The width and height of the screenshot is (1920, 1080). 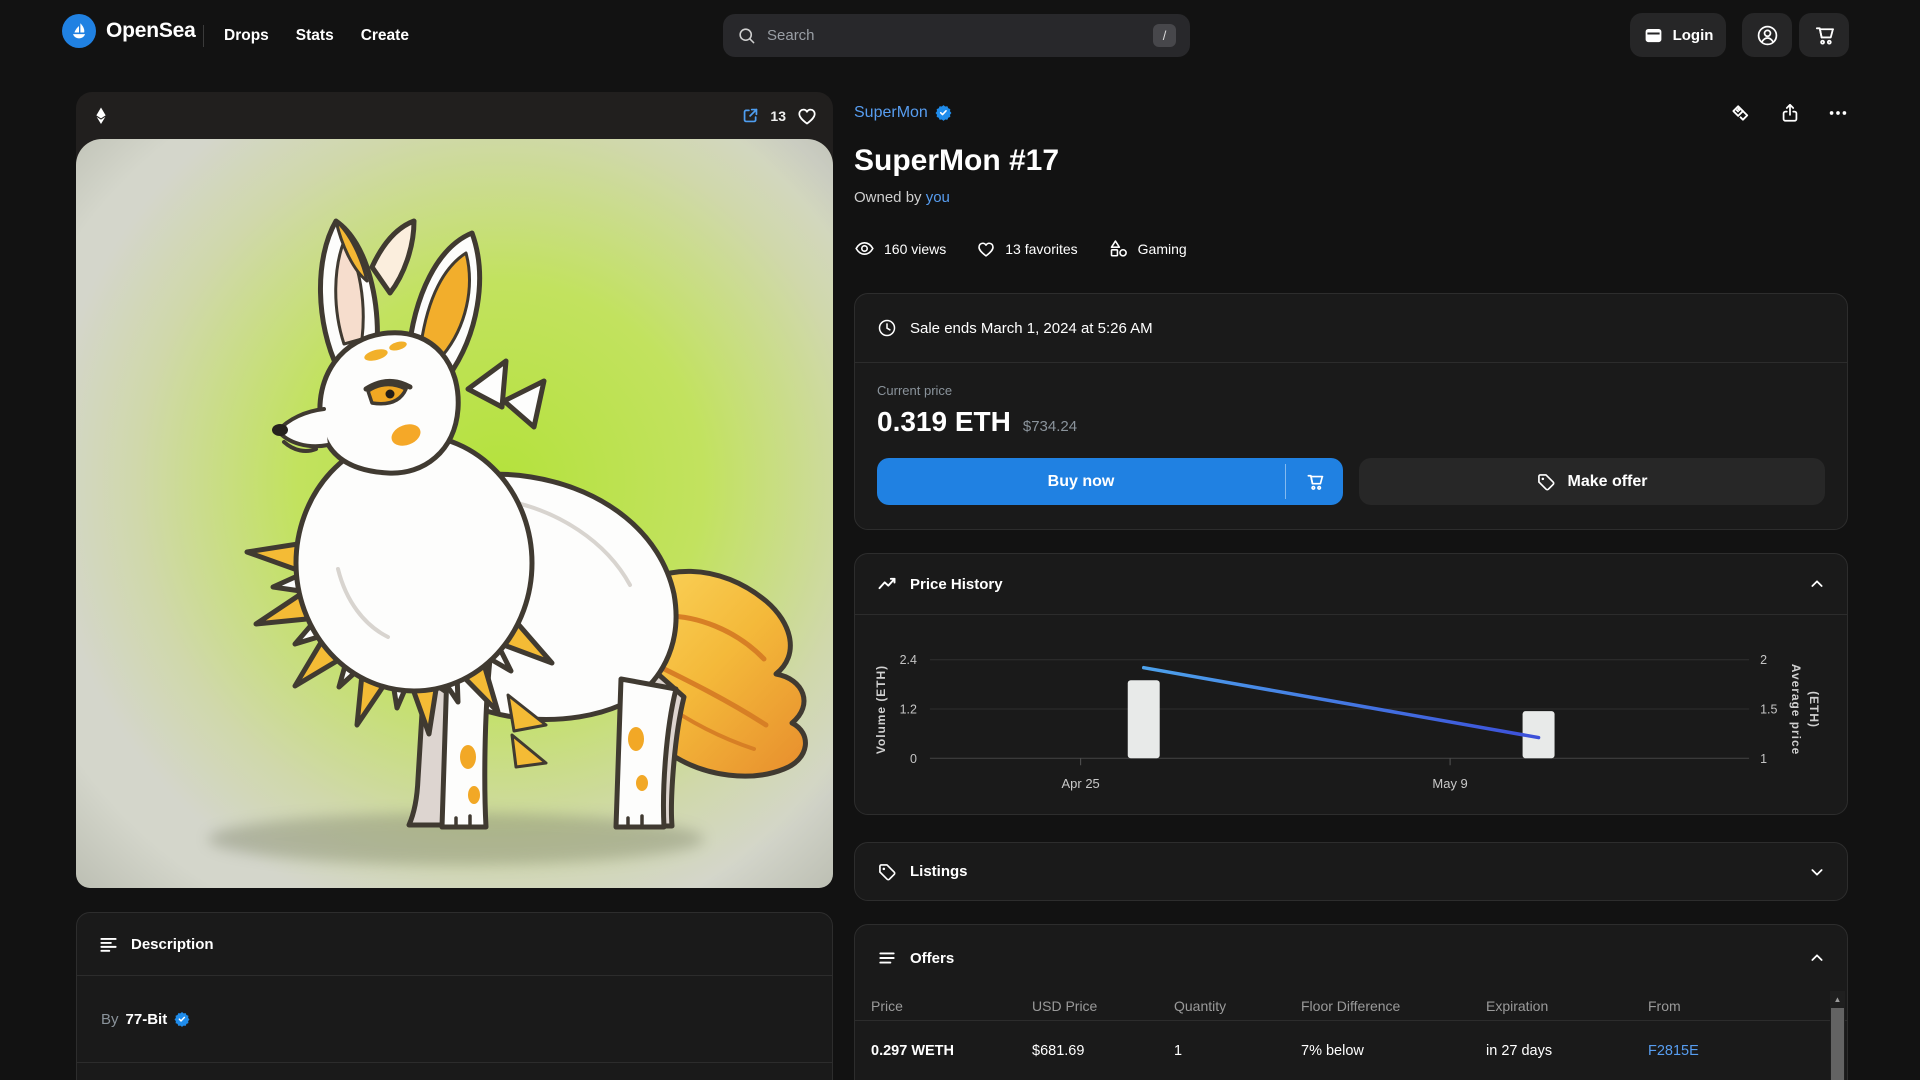 I want to click on buy-now-label: Buy now, so click(x=1081, y=481).